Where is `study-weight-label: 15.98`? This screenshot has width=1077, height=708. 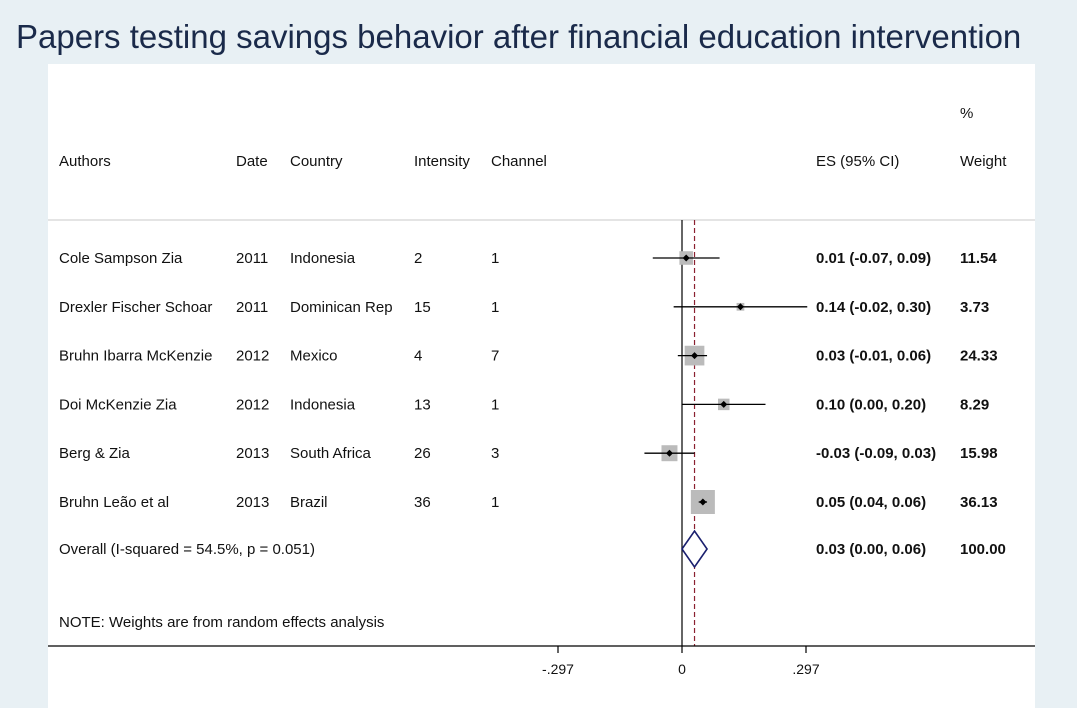
study-weight-label: 15.98 is located at coordinates (979, 453).